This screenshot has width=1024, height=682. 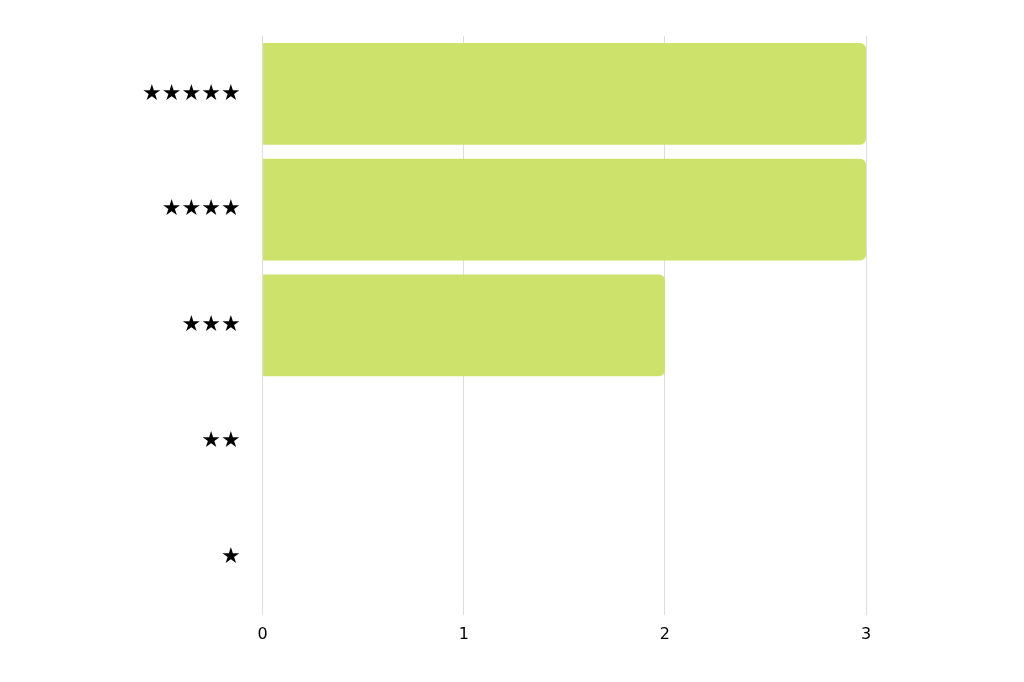 What do you see at coordinates (191, 92) in the screenshot?
I see `y-tick-label: ★★★★★` at bounding box center [191, 92].